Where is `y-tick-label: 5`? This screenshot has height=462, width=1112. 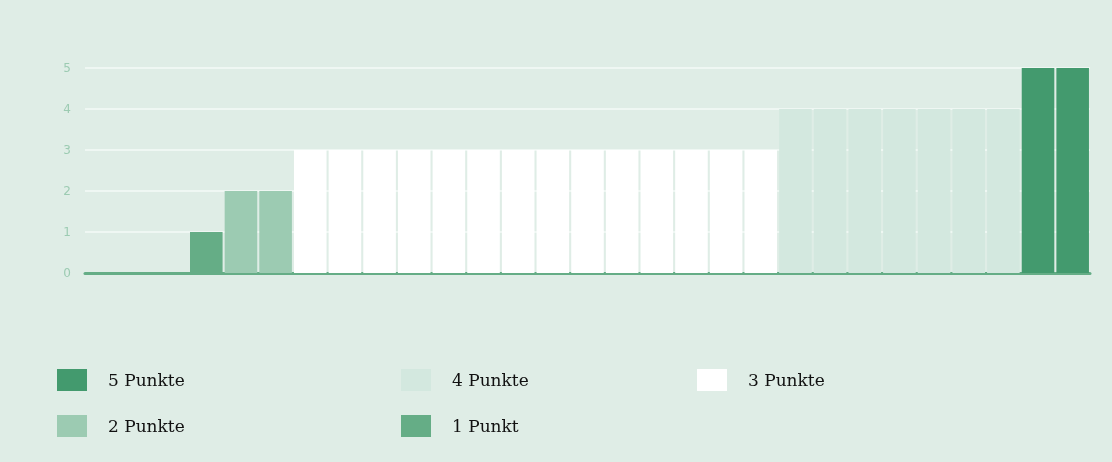 y-tick-label: 5 is located at coordinates (67, 68).